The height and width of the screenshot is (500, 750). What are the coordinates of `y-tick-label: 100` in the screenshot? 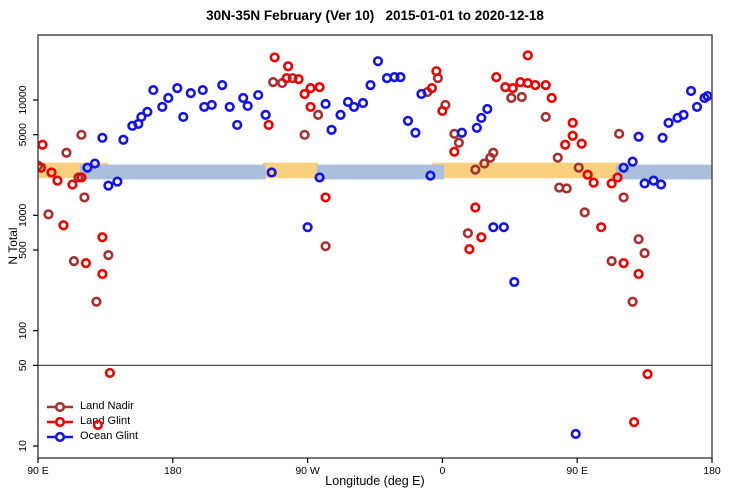 It's located at (23, 331).